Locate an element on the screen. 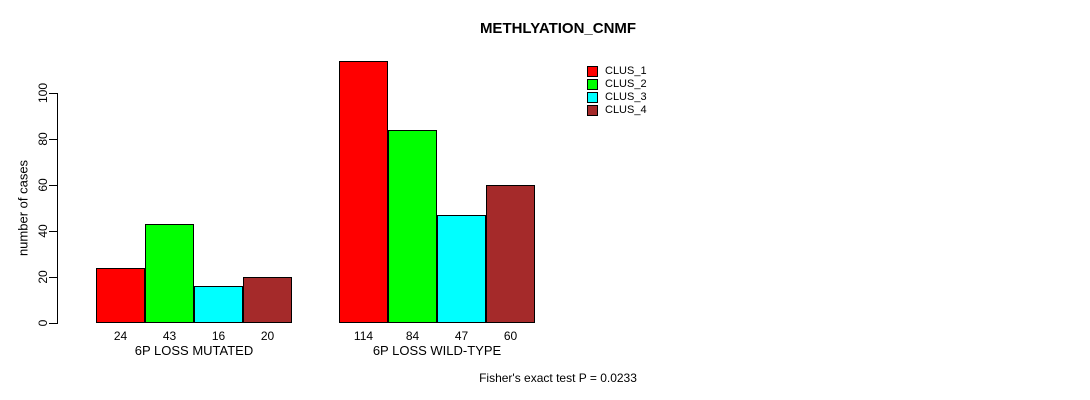 The height and width of the screenshot is (400, 1090). bar-value-label: 20 is located at coordinates (267, 336).